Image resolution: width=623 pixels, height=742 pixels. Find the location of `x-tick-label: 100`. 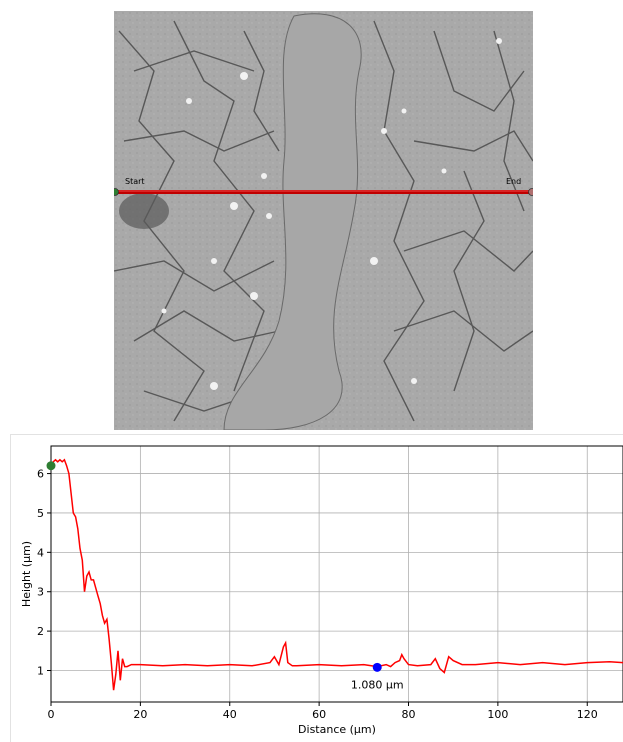

x-tick-label: 100 is located at coordinates (497, 714).